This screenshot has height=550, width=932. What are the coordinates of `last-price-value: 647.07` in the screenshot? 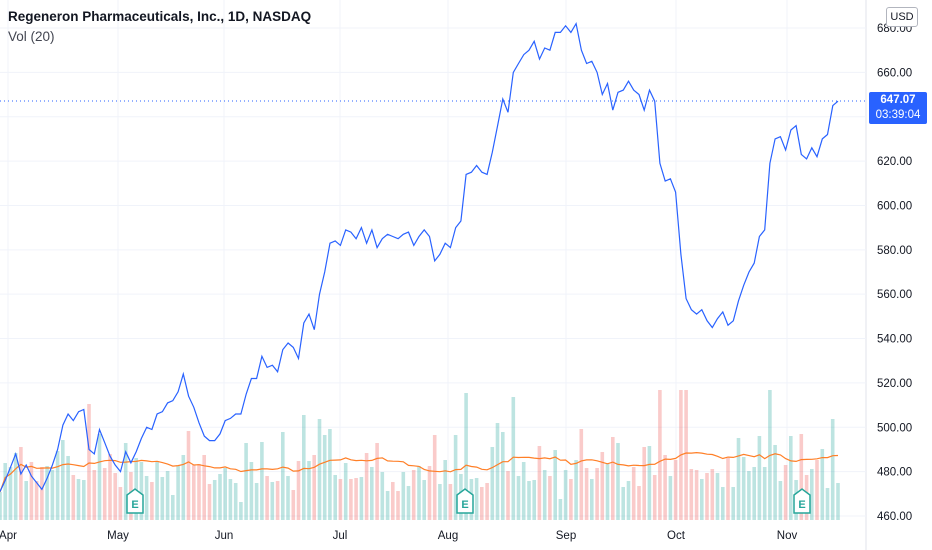 It's located at (898, 100).